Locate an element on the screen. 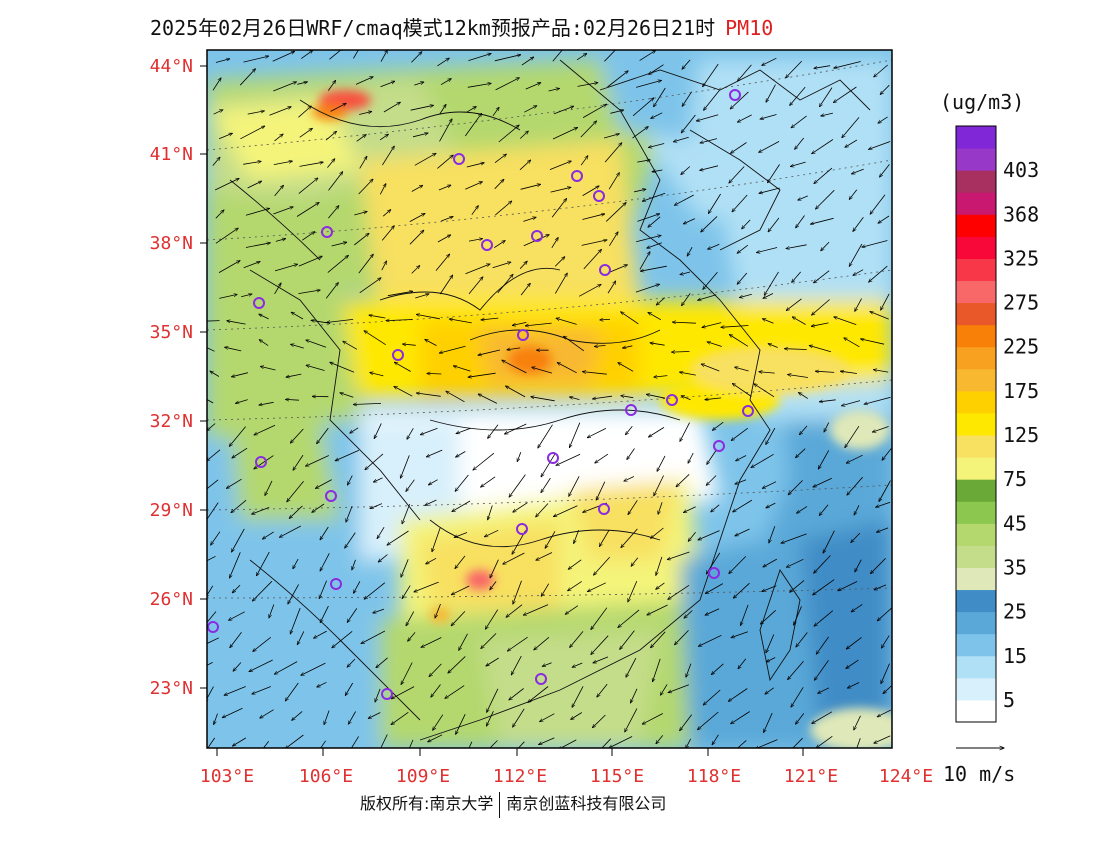 This screenshot has width=1100, height=850. colorbar-label: 15 is located at coordinates (1015, 656).